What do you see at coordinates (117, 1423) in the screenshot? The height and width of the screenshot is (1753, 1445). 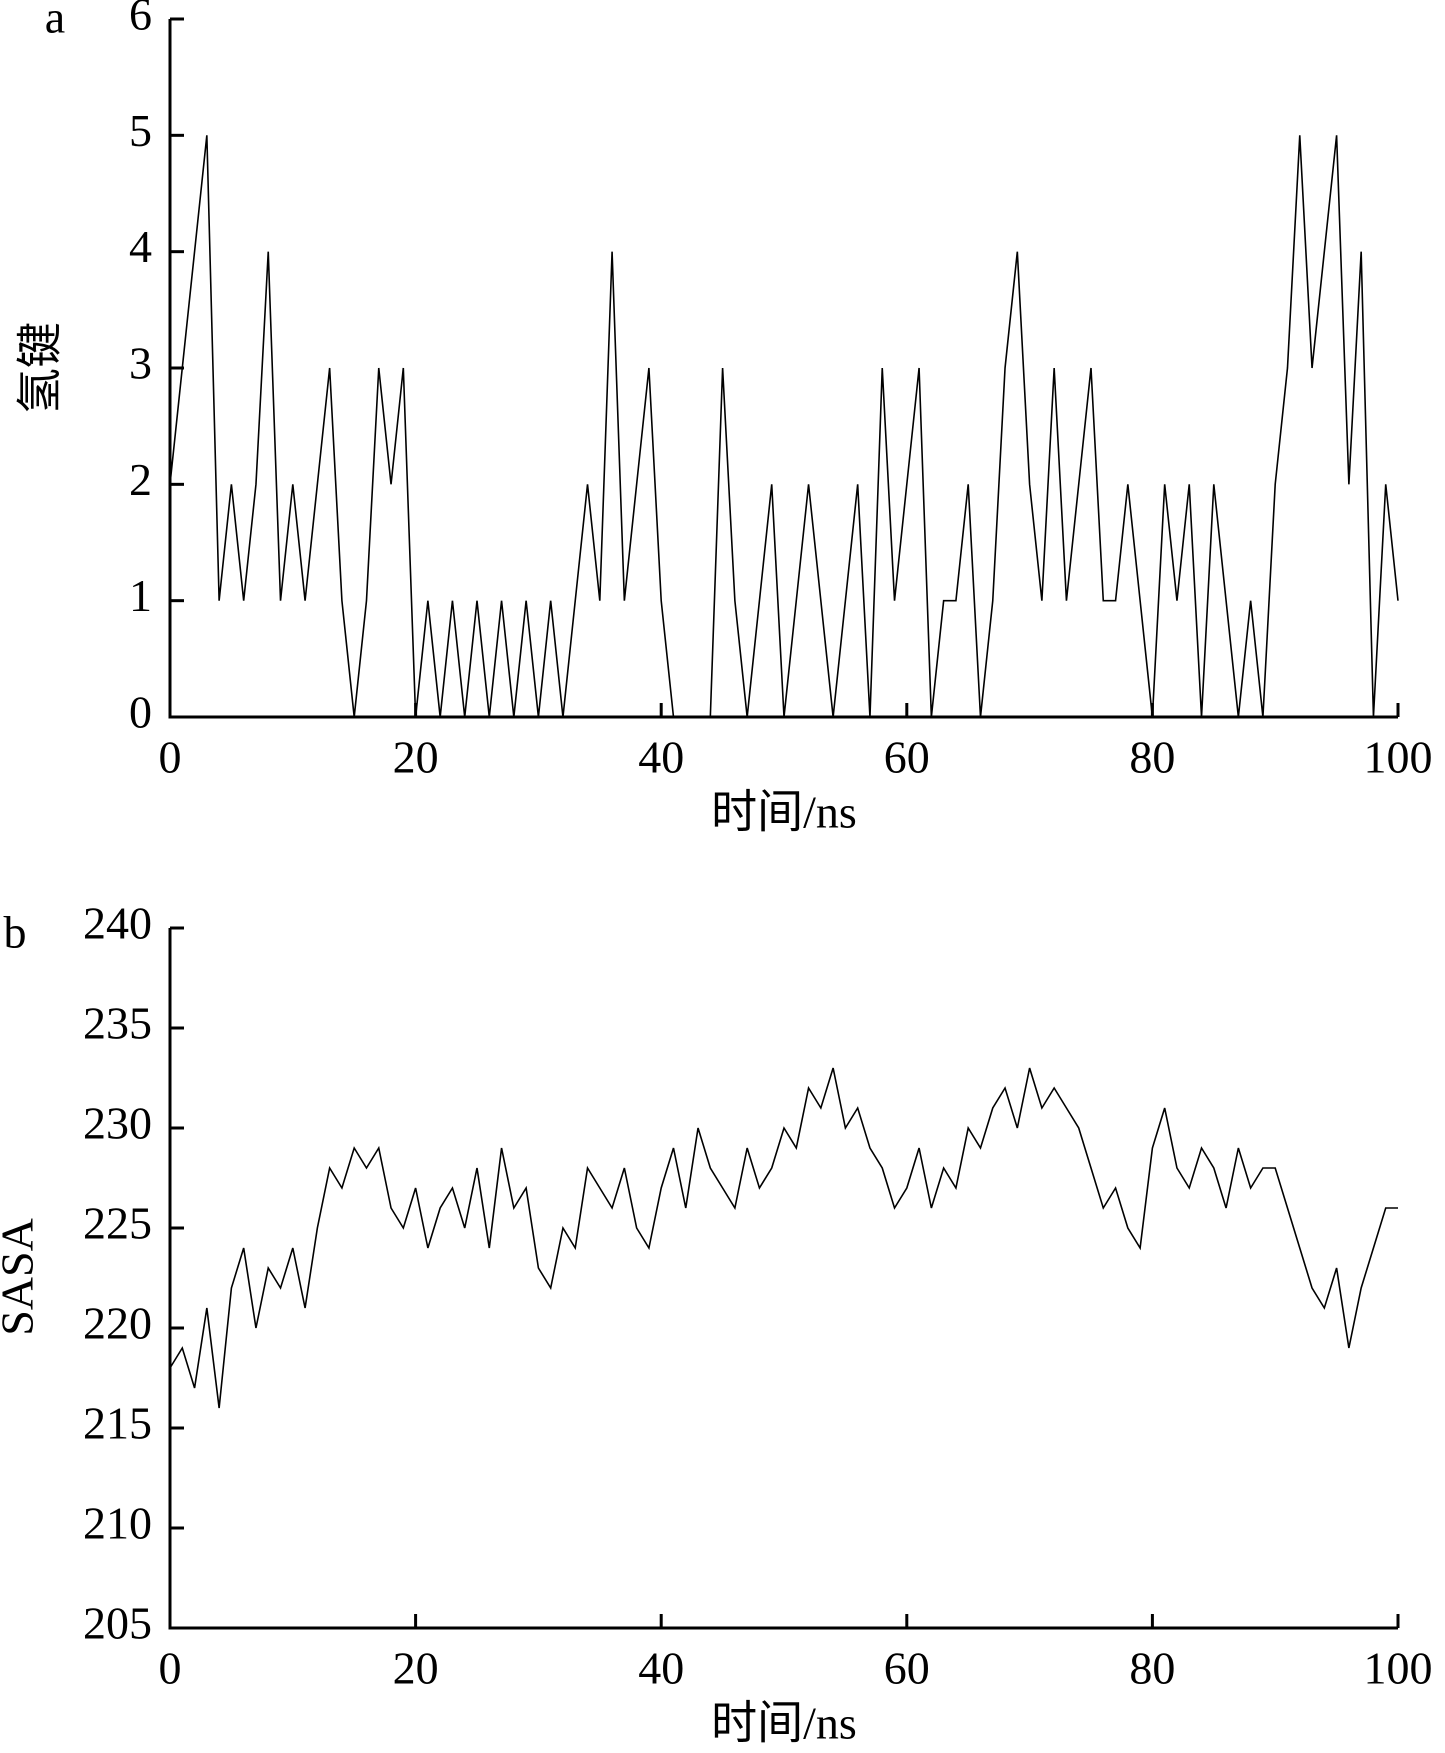 I see `y-tick-label: 215` at bounding box center [117, 1423].